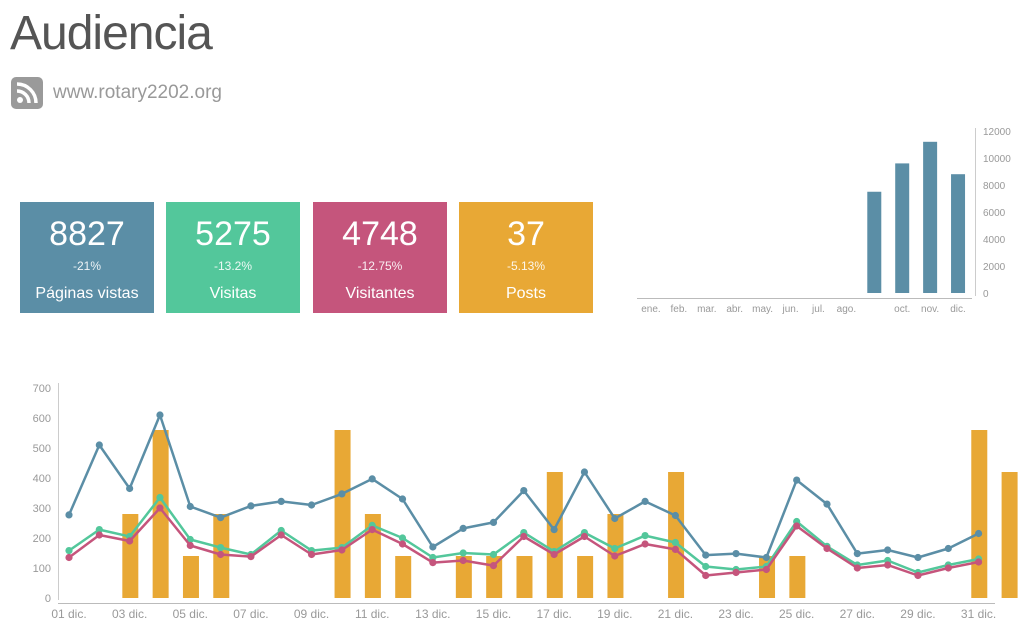 Image resolution: width=1022 pixels, height=638 pixels. What do you see at coordinates (675, 614) in the screenshot?
I see `x-tick-label: 21 dic.` at bounding box center [675, 614].